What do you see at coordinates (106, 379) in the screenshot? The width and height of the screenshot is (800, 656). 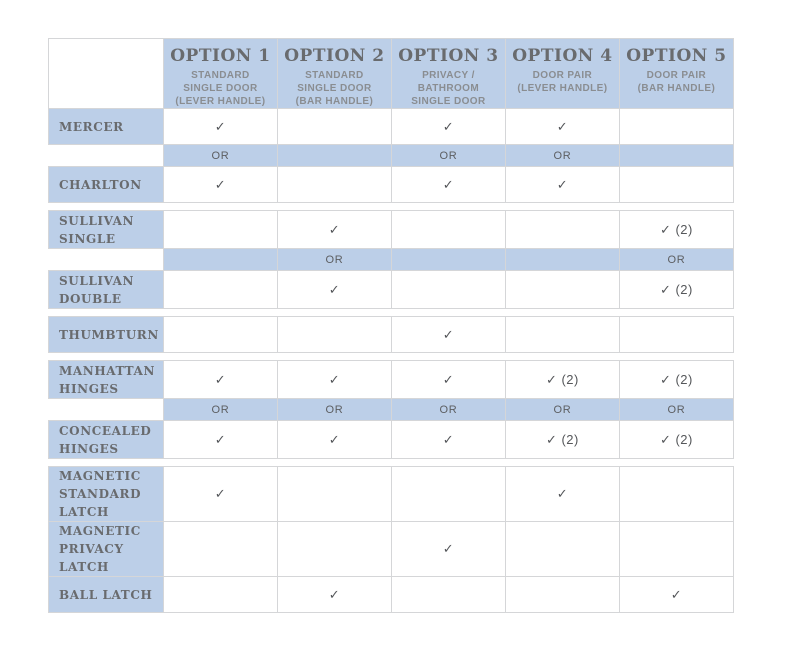 I see `row-label-manhattan-hinges: MANHATTAN HINGES` at bounding box center [106, 379].